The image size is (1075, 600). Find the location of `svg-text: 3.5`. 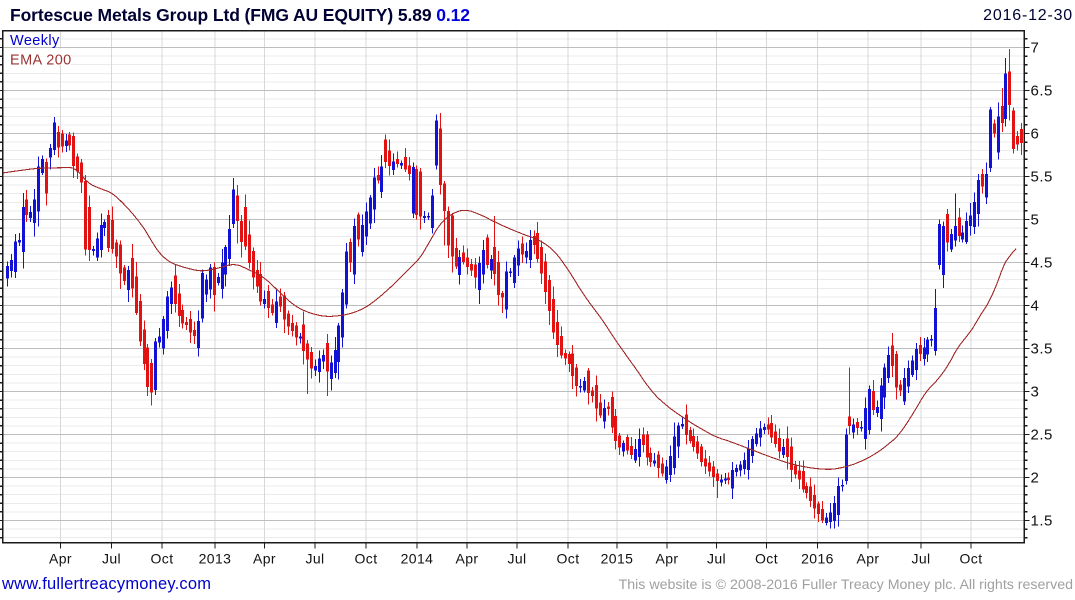

svg-text: 3.5 is located at coordinates (1042, 349).